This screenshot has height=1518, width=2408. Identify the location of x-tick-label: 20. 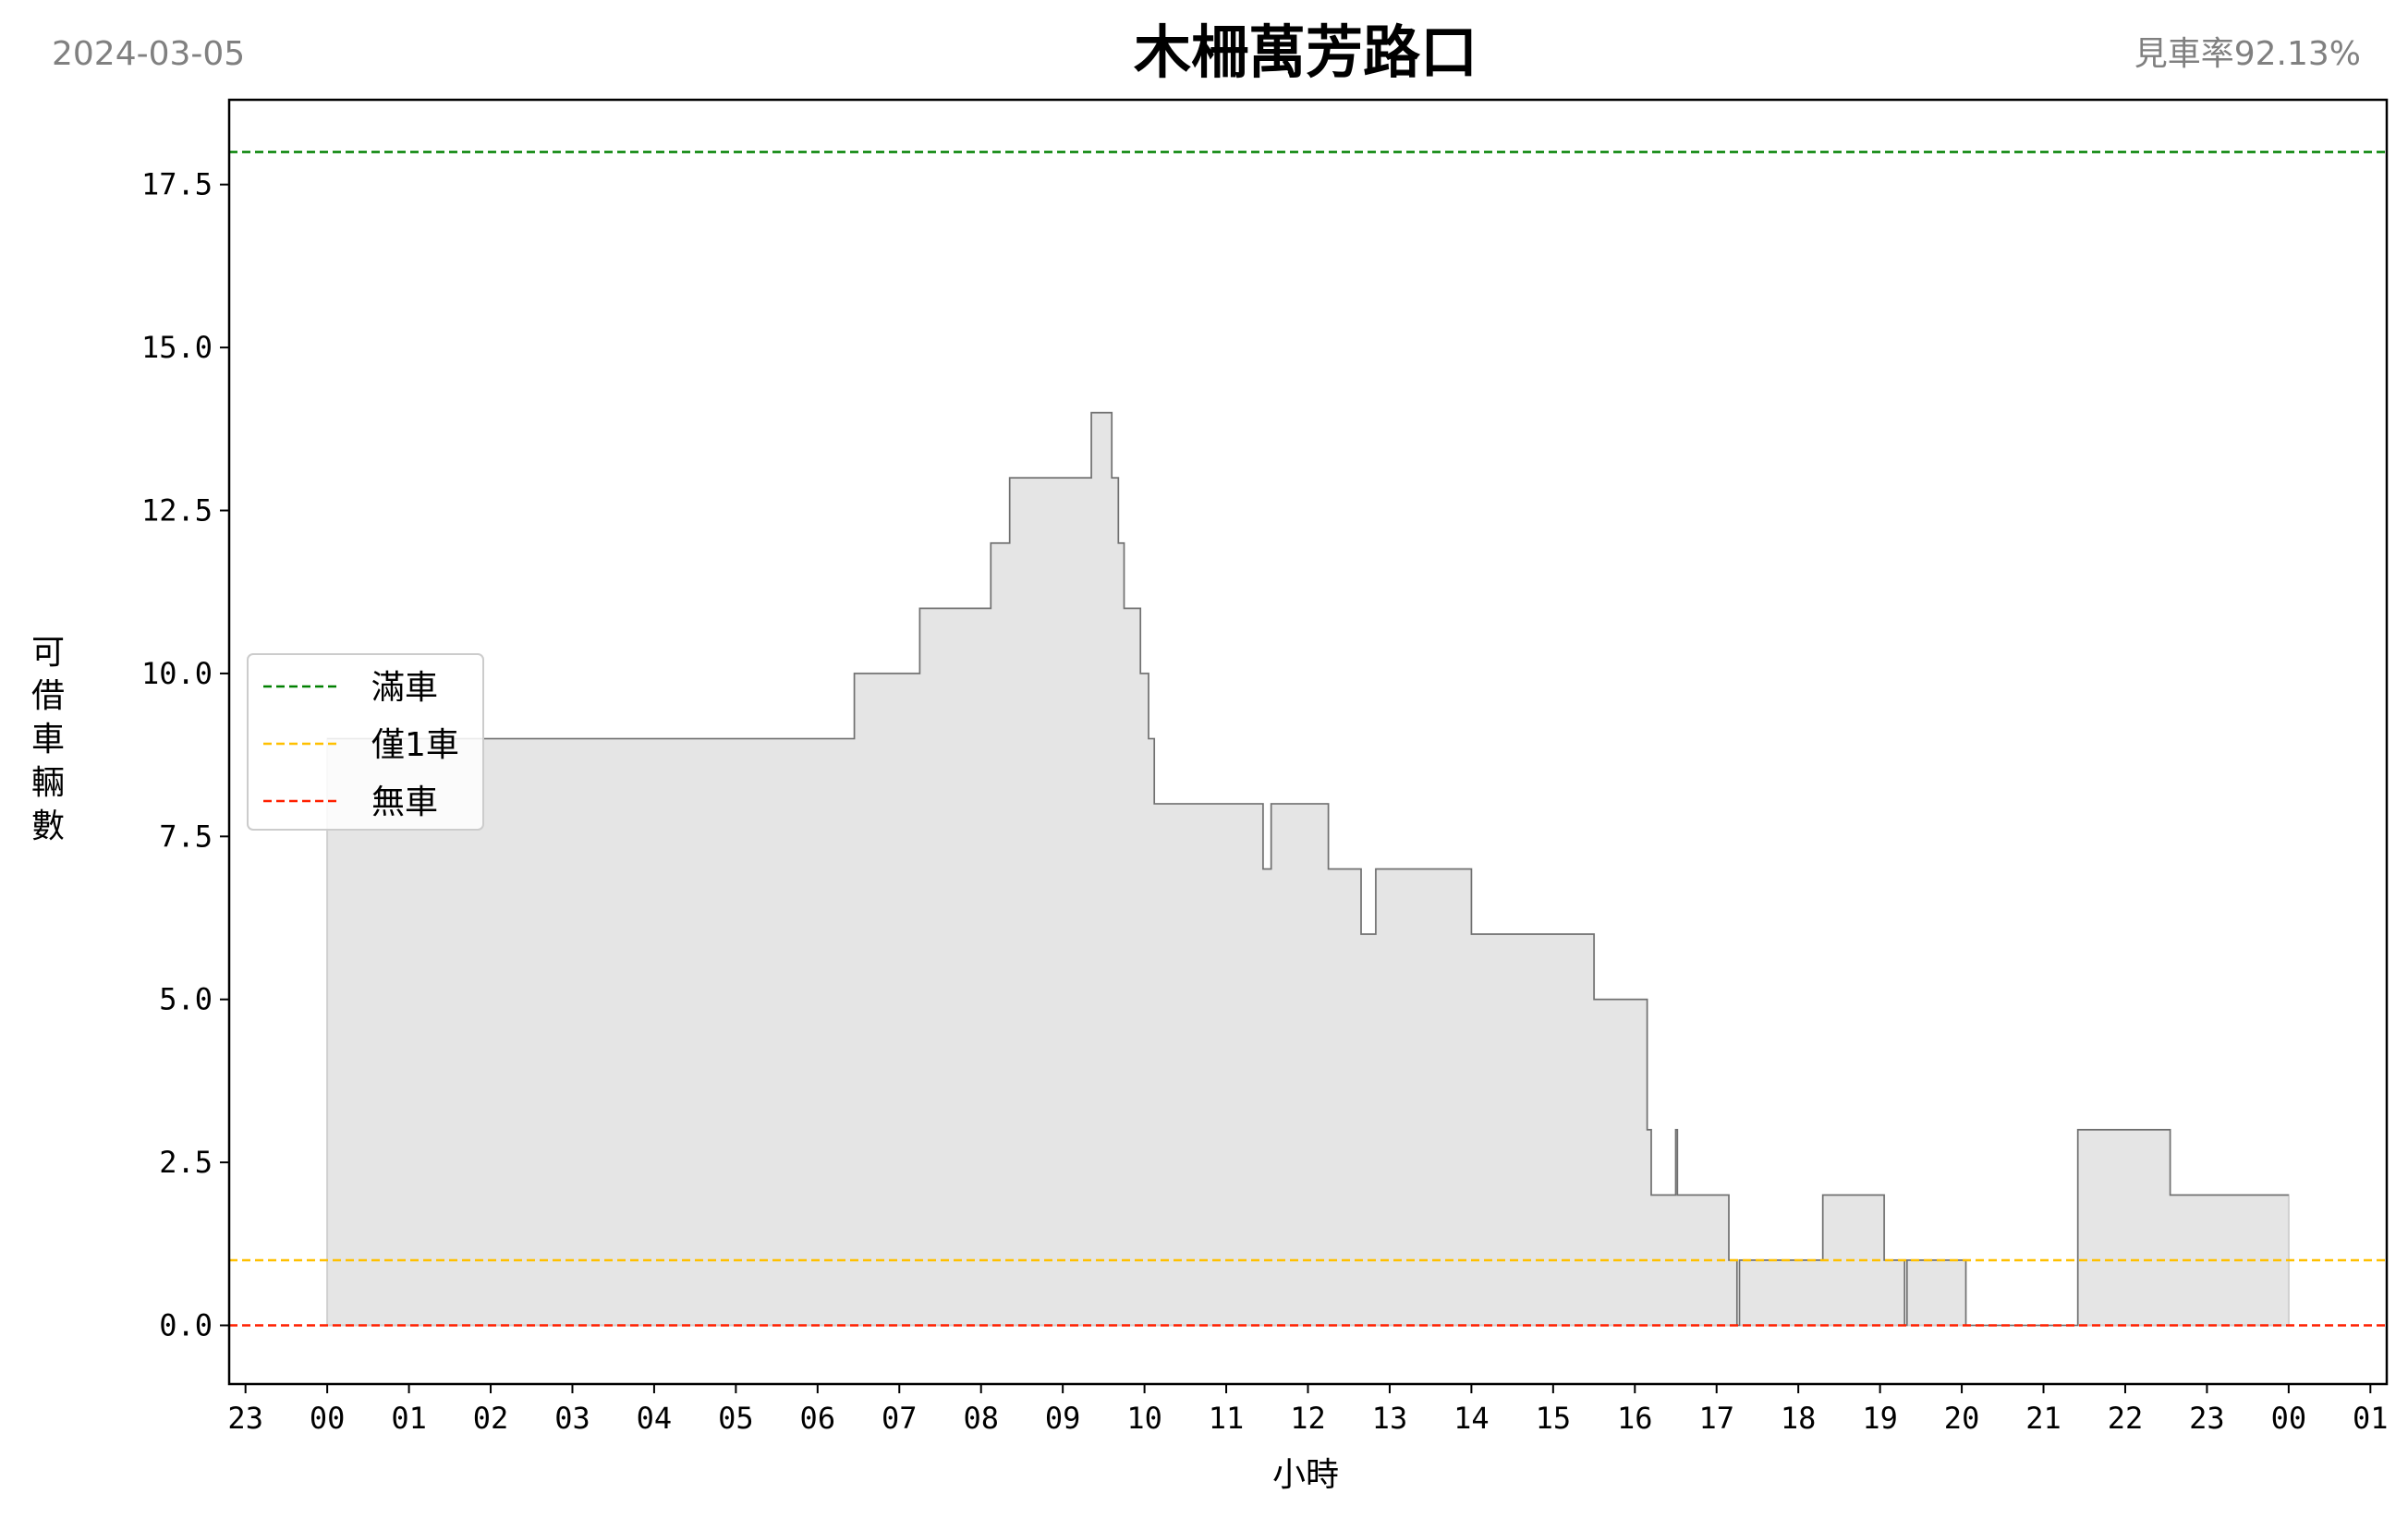
(1962, 1418).